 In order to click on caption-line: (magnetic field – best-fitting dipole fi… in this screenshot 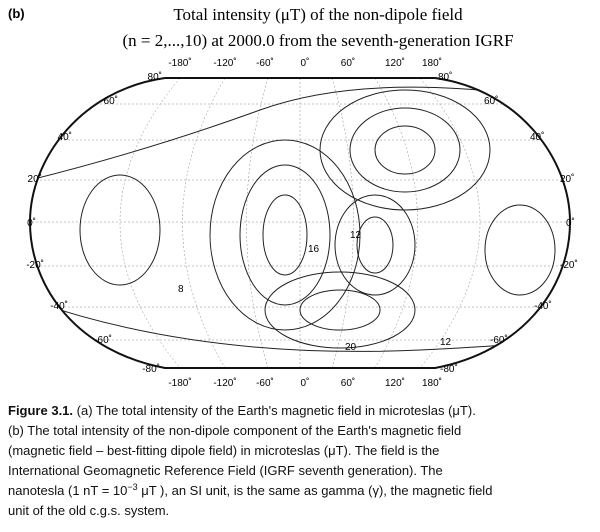, I will do `click(223, 450)`.